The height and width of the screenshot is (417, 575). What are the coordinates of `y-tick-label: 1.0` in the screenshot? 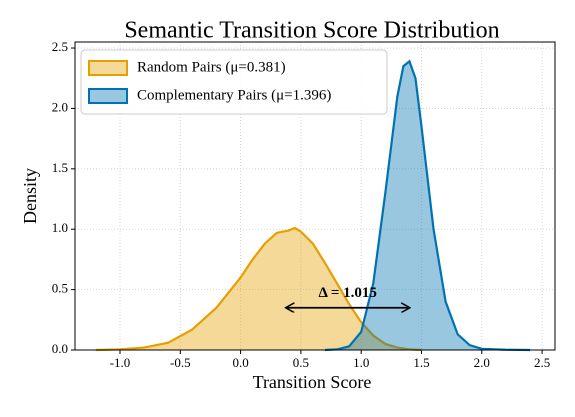 It's located at (60, 227).